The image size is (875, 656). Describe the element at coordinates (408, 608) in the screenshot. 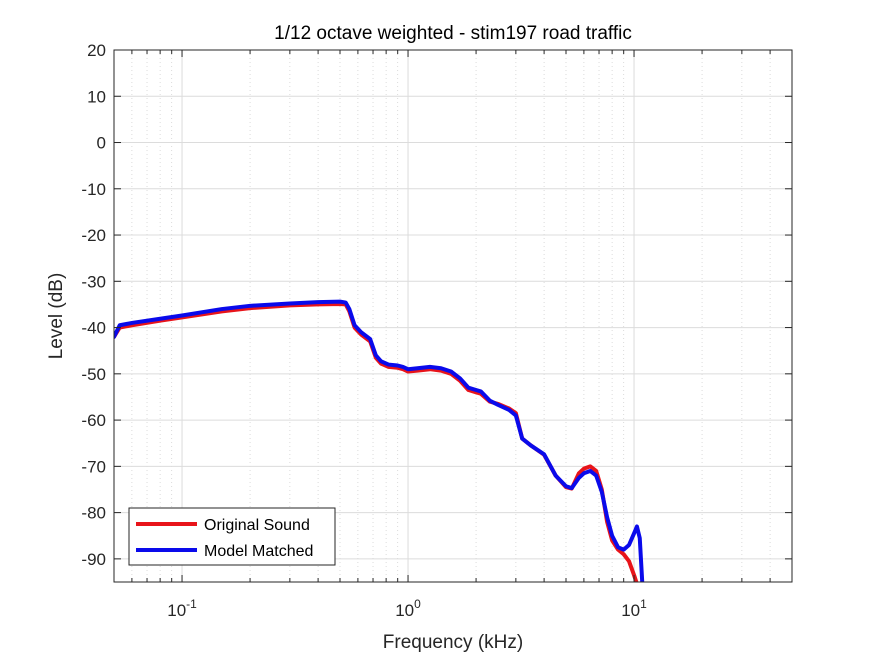

I see `x-tick-label: 10⁰` at that location.